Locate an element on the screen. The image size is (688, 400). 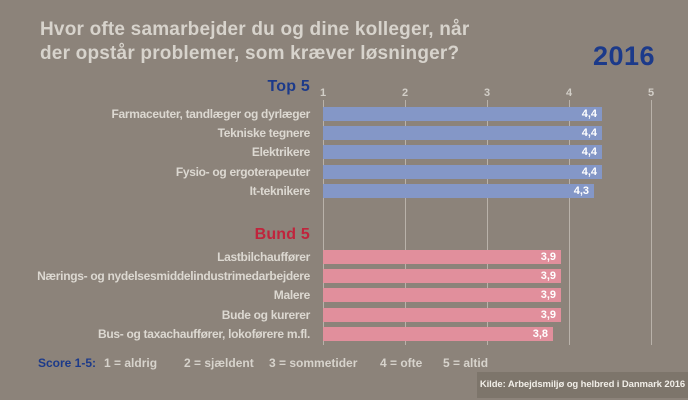
score-legend-item-5: 5 = altid is located at coordinates (466, 363).